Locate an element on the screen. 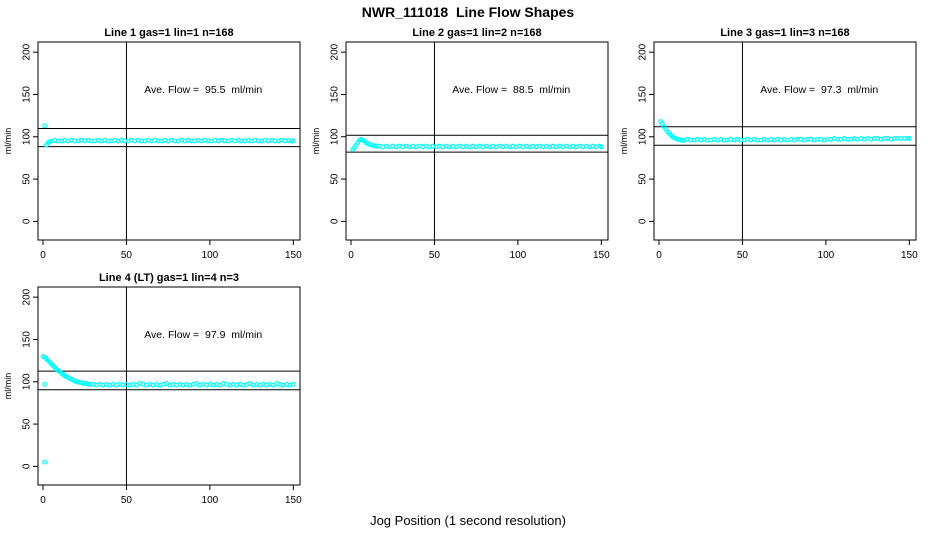 This screenshot has height=540, width=936. ave-flow-annotation: Ave. Flow = 97.3 ml/min is located at coordinates (819, 90).